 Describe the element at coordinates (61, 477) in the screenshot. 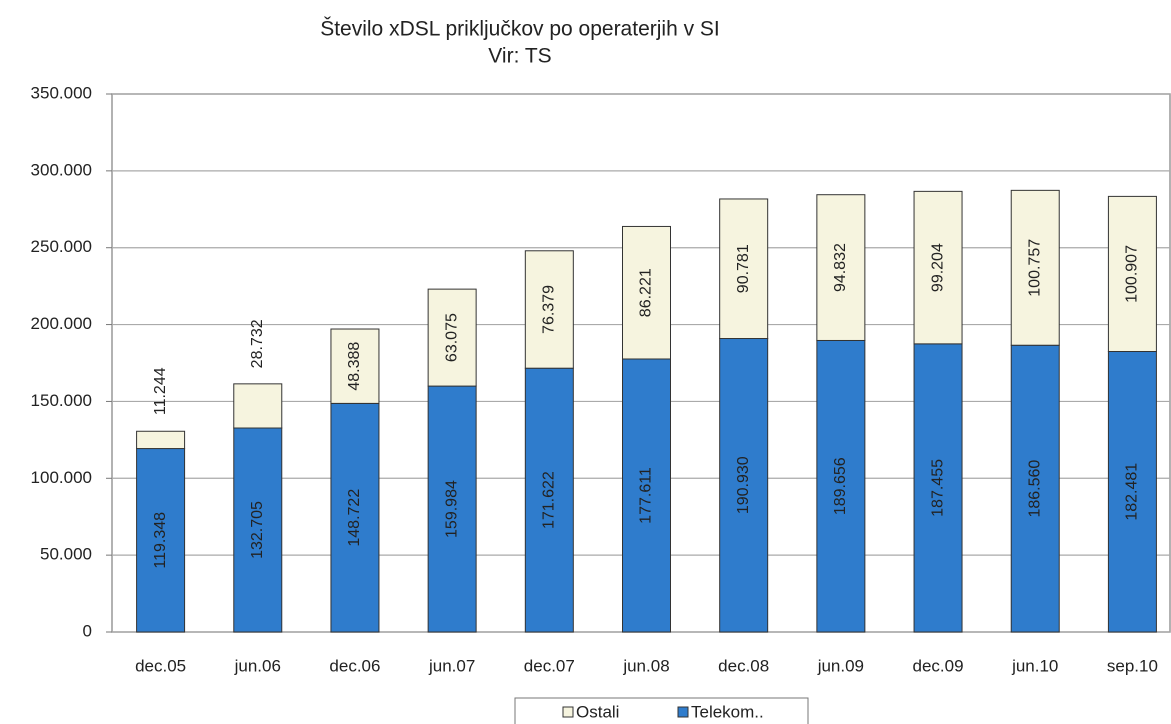

I see `y-tick-label: 100.000` at that location.